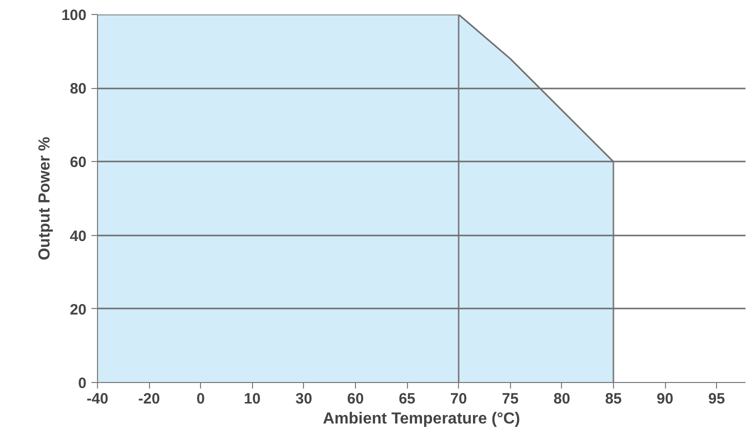 The width and height of the screenshot is (750, 445). What do you see at coordinates (510, 399) in the screenshot?
I see `x-tick-label: 75` at bounding box center [510, 399].